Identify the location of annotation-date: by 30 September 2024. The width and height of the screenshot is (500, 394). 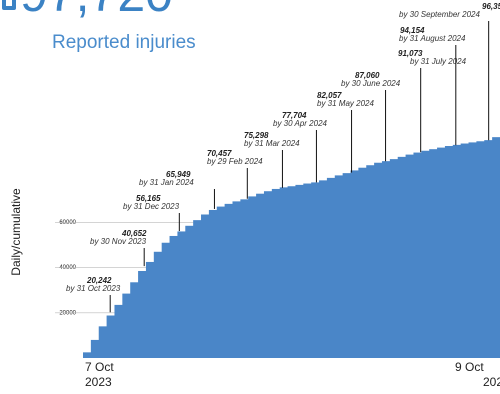
(439, 14).